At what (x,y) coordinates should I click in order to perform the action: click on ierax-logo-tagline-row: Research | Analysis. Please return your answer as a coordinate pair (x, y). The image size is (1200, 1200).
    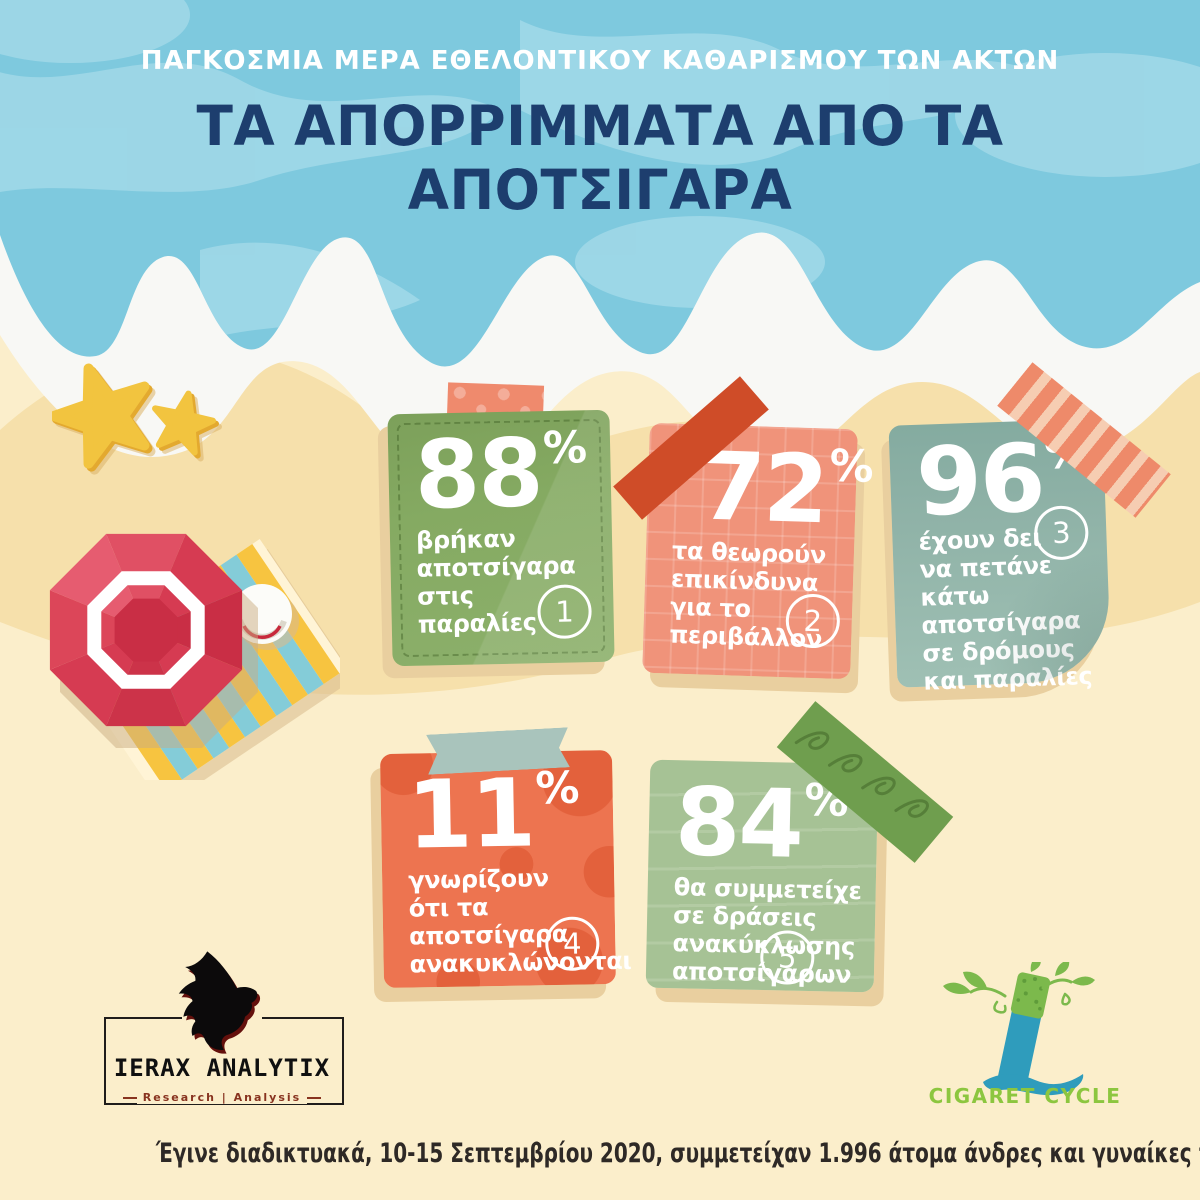
    Looking at the image, I should click on (222, 1097).